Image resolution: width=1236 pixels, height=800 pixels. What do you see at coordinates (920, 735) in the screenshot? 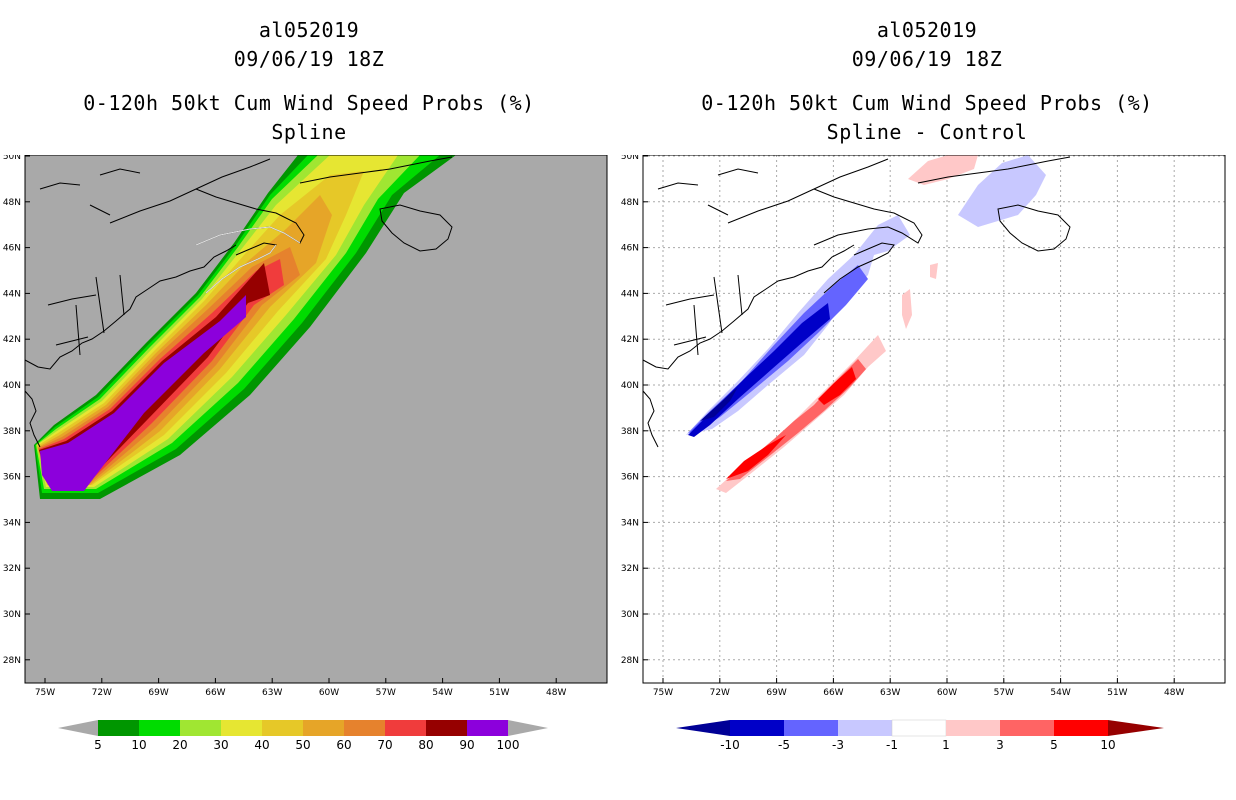
I see `difference-colorbar: -10 -5 -3 -1 1 3 5 10` at bounding box center [920, 735].